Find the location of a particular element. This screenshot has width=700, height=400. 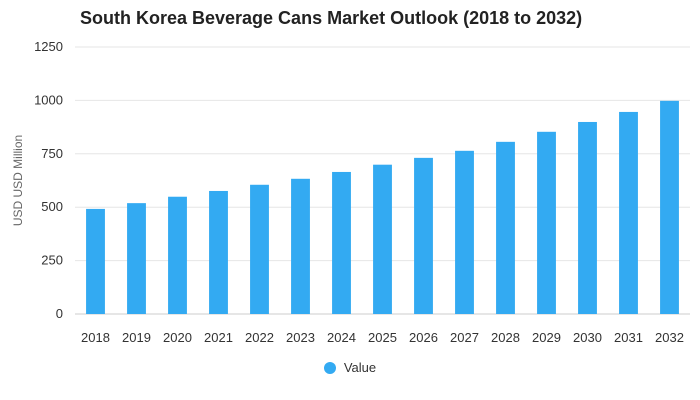

x-tick-label: 2032 is located at coordinates (669, 337).